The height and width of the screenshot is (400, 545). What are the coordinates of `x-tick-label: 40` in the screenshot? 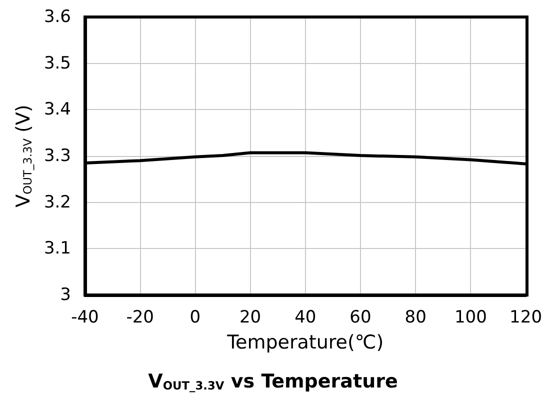 It's located at (305, 318).